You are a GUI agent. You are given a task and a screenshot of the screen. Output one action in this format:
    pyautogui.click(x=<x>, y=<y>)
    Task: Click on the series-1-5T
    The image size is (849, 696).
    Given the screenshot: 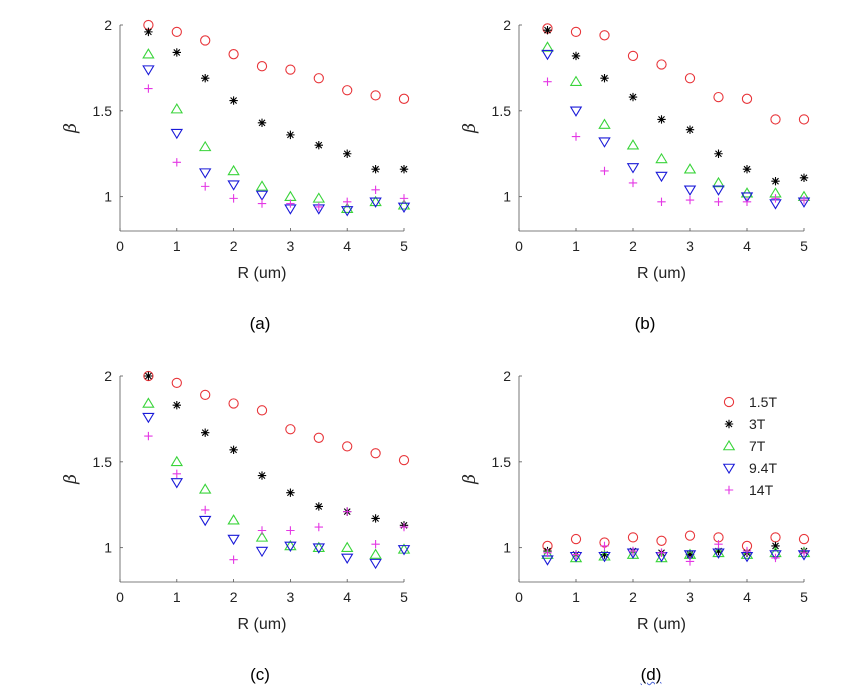 What is the action you would take?
    pyautogui.click(x=276, y=61)
    